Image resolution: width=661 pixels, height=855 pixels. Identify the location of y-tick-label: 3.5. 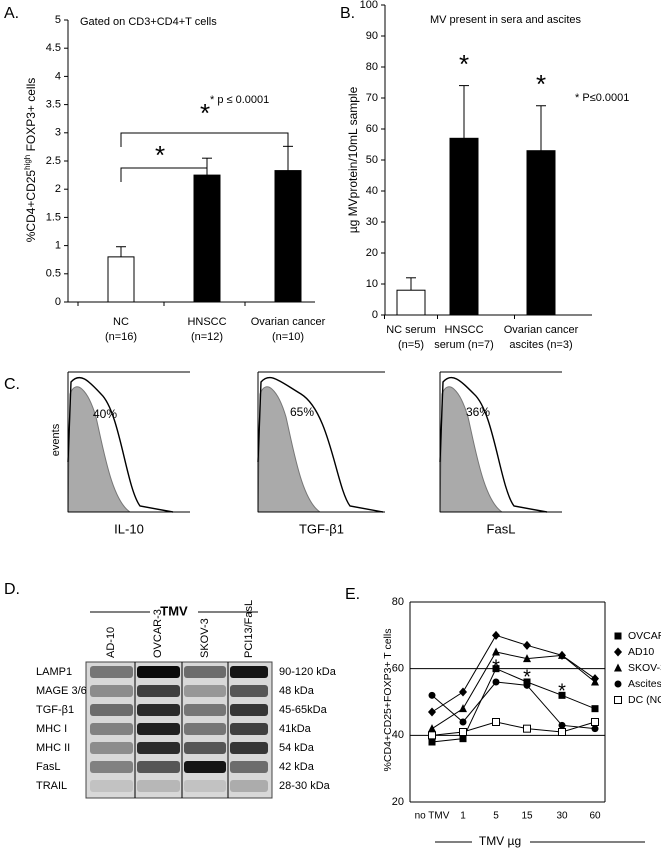
(53, 105).